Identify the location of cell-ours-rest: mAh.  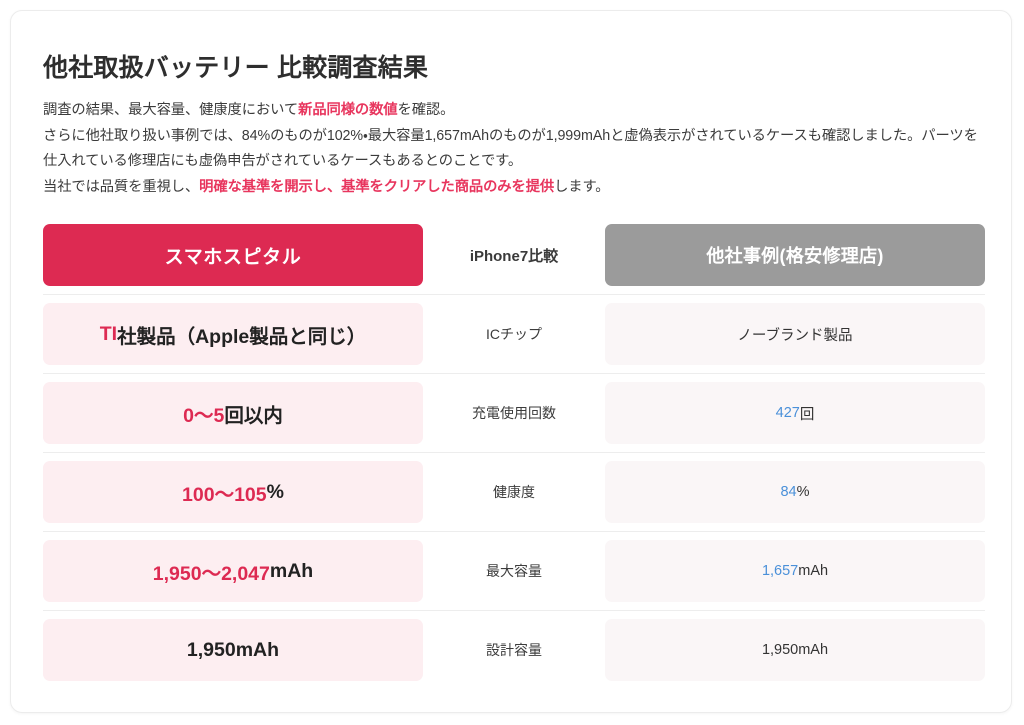
(291, 570).